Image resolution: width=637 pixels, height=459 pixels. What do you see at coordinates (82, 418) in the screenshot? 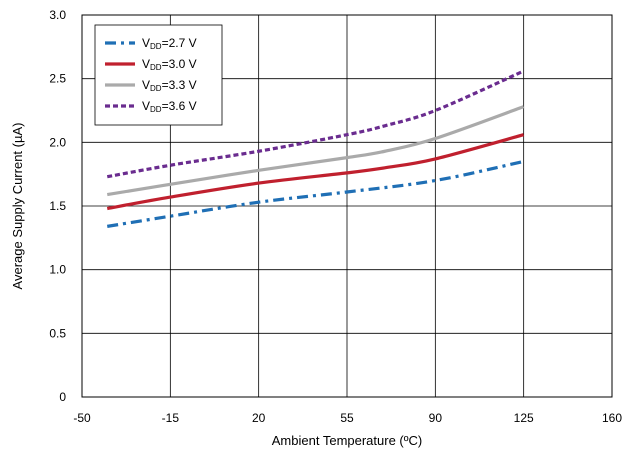
I see `x-tick-label: -50` at bounding box center [82, 418].